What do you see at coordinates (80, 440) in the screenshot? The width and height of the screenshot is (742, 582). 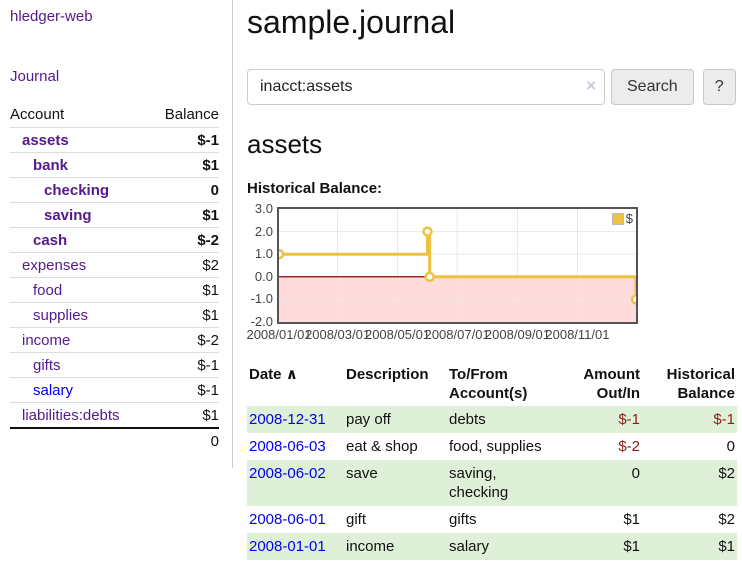 I see `accounts-total-spacer` at bounding box center [80, 440].